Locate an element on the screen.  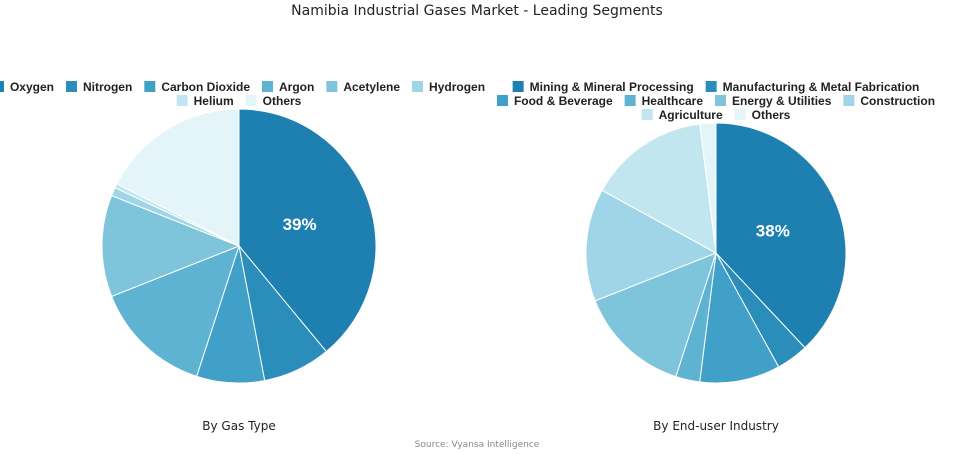
legend-item-agriculture: Agriculture is located at coordinates (682, 115).